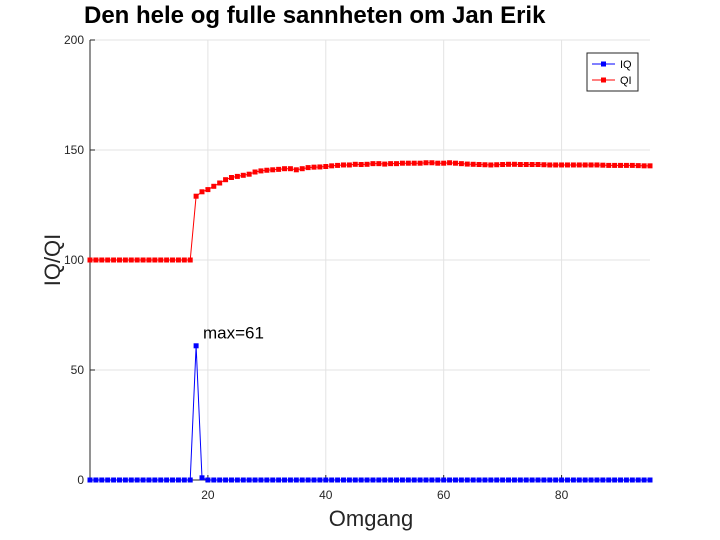 The image size is (720, 540). What do you see at coordinates (80, 480) in the screenshot?
I see `y-tick-label: 0` at bounding box center [80, 480].